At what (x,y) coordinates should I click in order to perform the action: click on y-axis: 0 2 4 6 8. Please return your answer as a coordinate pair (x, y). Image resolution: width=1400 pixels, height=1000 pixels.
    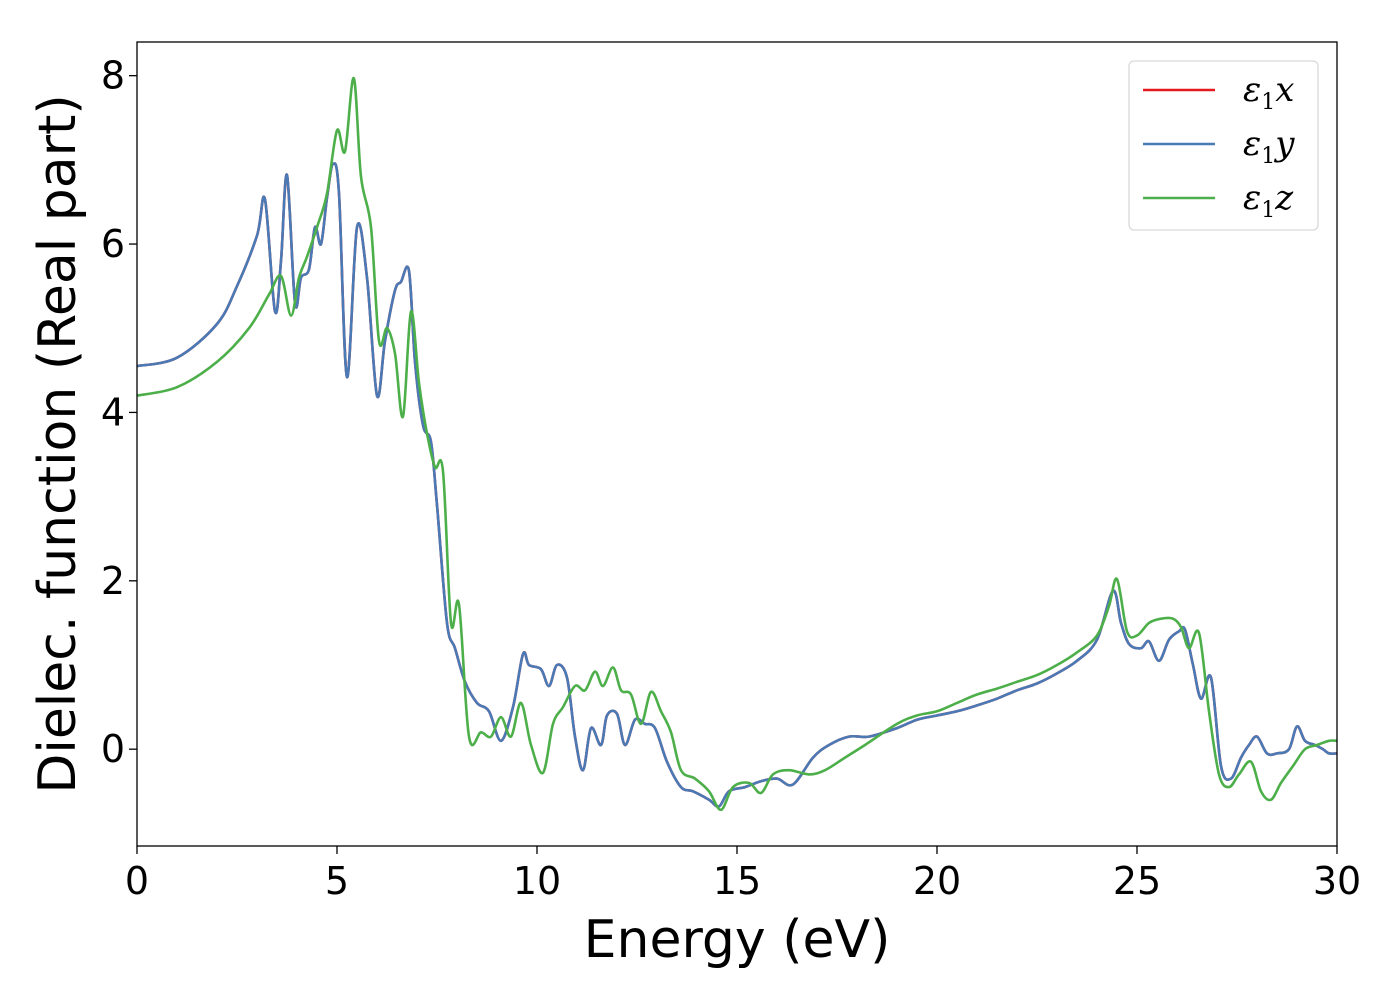
    Looking at the image, I should click on (119, 412).